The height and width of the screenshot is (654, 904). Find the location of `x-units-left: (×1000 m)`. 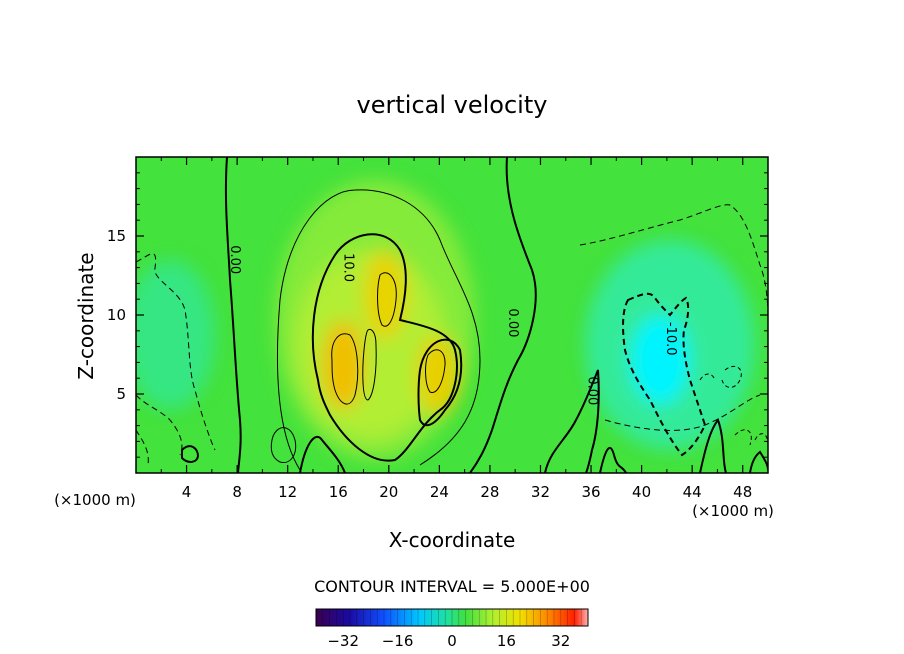

x-units-left: (×1000 m) is located at coordinates (95, 500).